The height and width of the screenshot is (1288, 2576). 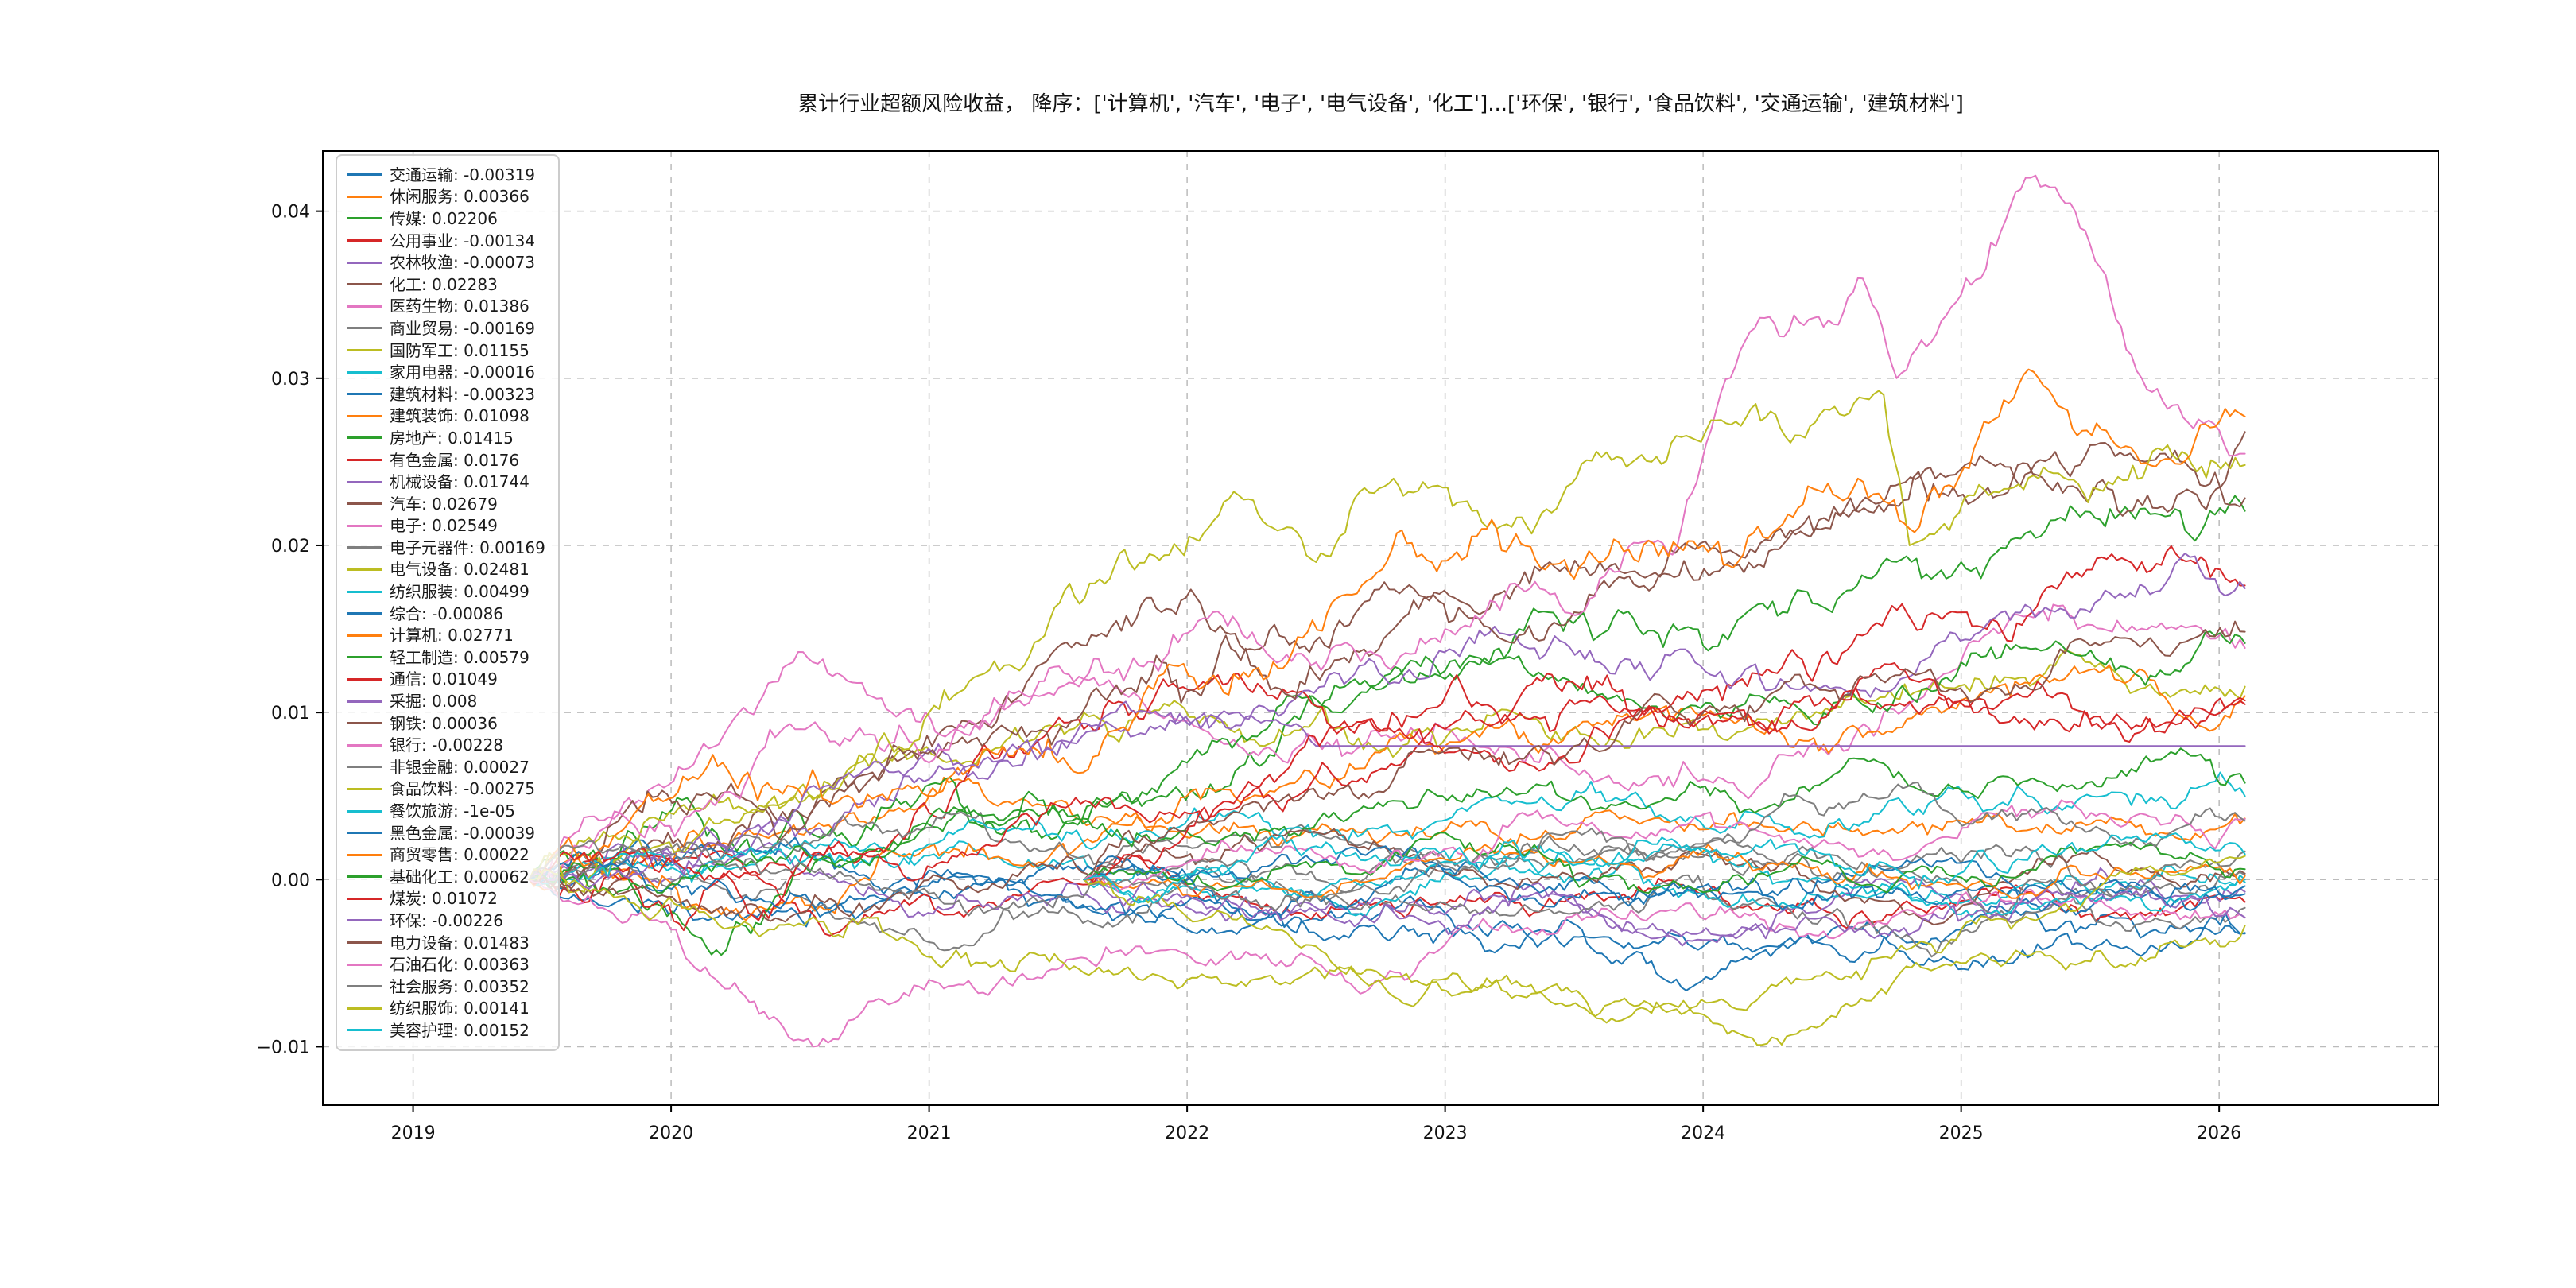 I want to click on series-line-银行, so click(x=1387, y=963).